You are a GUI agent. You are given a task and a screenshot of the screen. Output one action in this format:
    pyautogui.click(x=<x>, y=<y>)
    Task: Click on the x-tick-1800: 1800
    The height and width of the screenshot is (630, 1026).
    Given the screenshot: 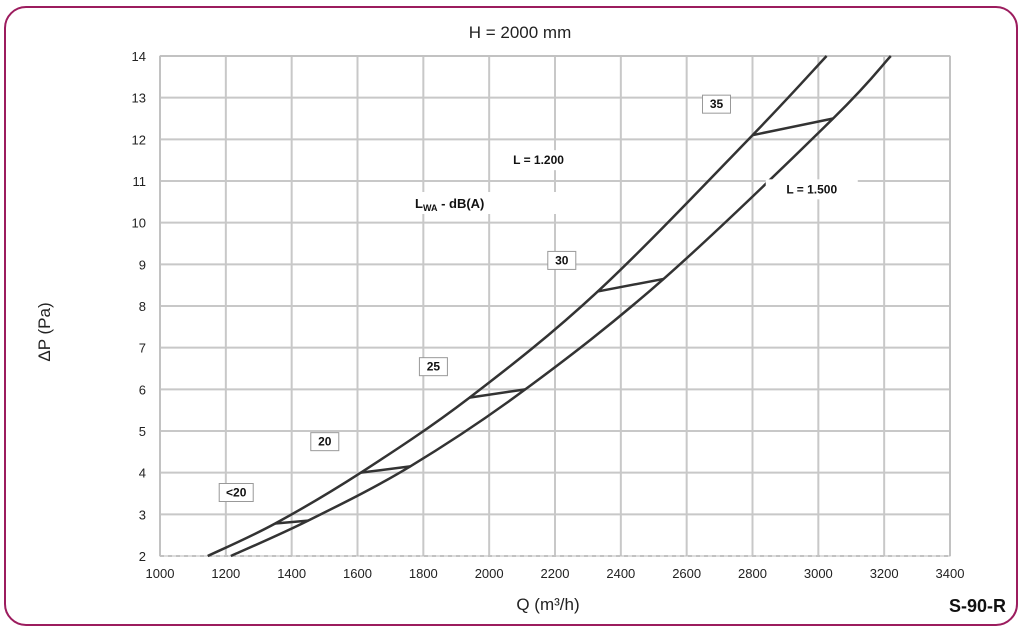 What is the action you would take?
    pyautogui.click(x=423, y=573)
    